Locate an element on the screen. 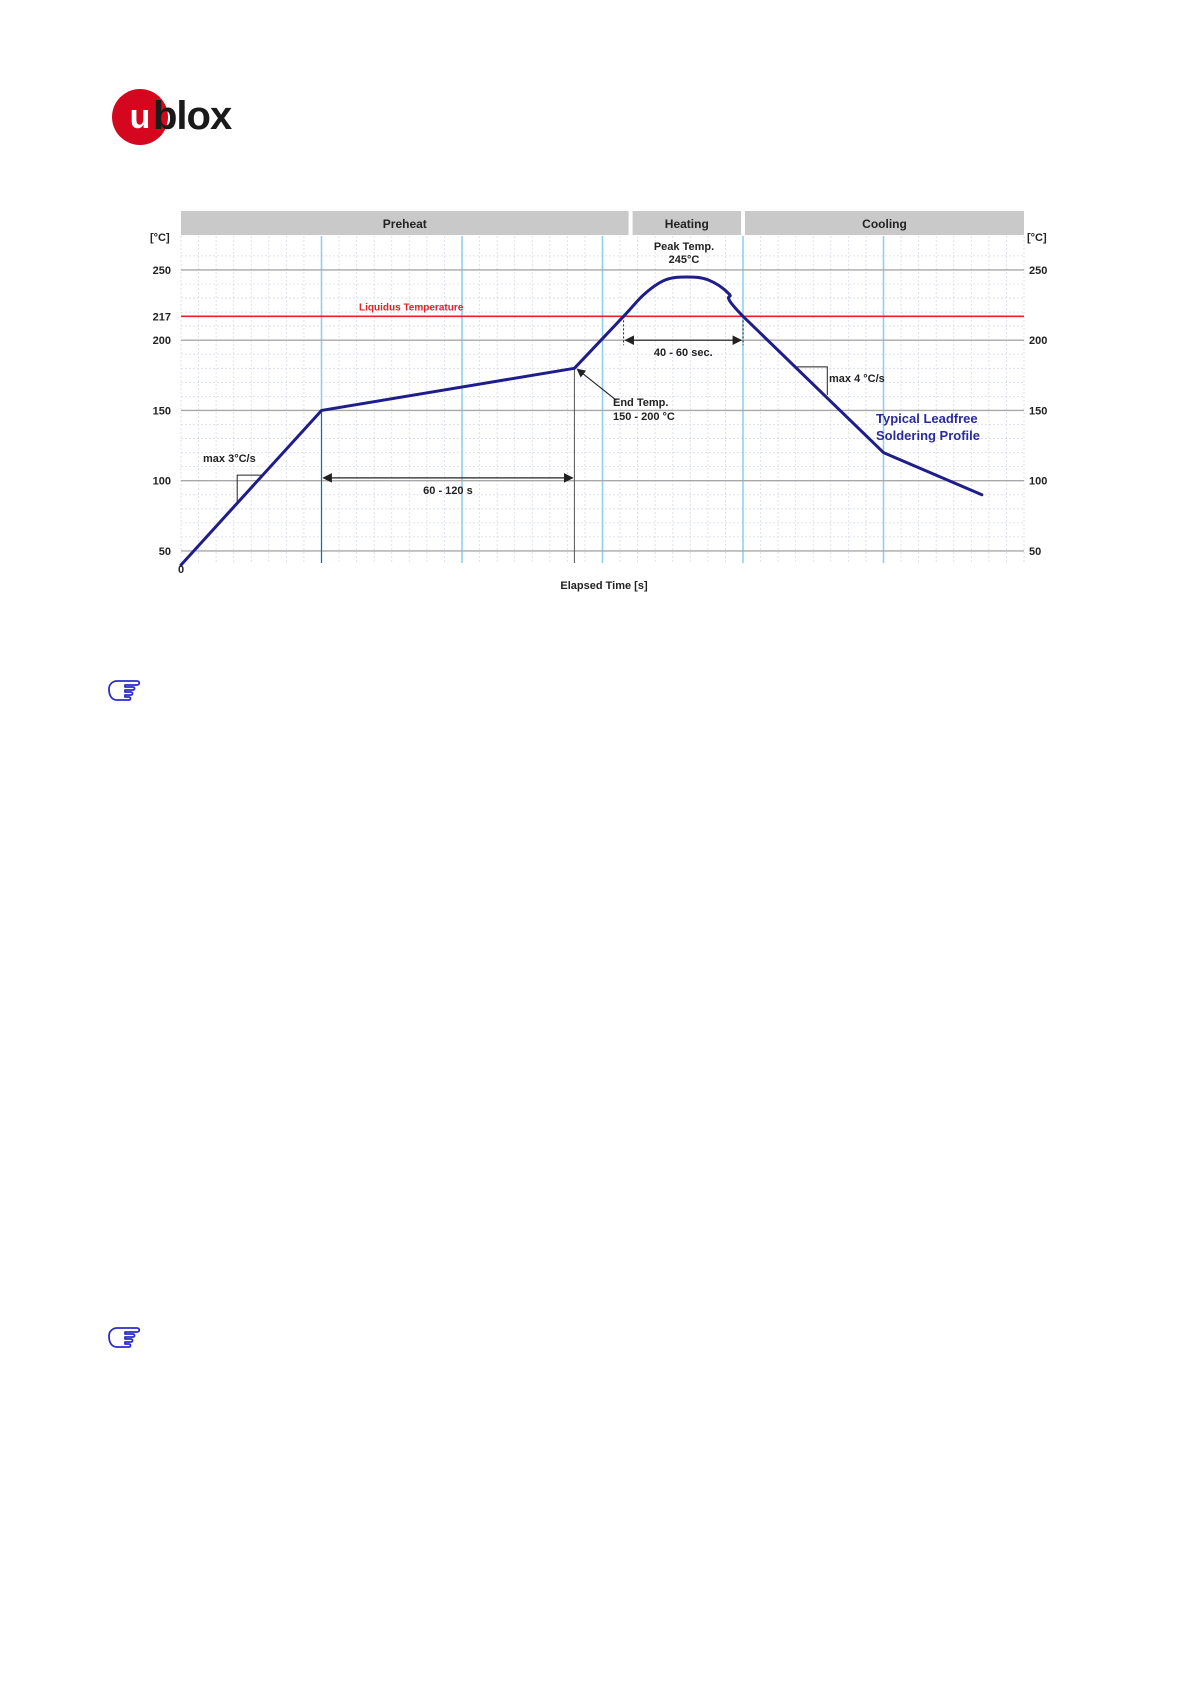 The height and width of the screenshot is (1684, 1191). end-temp-label: End Temp. is located at coordinates (640, 403).